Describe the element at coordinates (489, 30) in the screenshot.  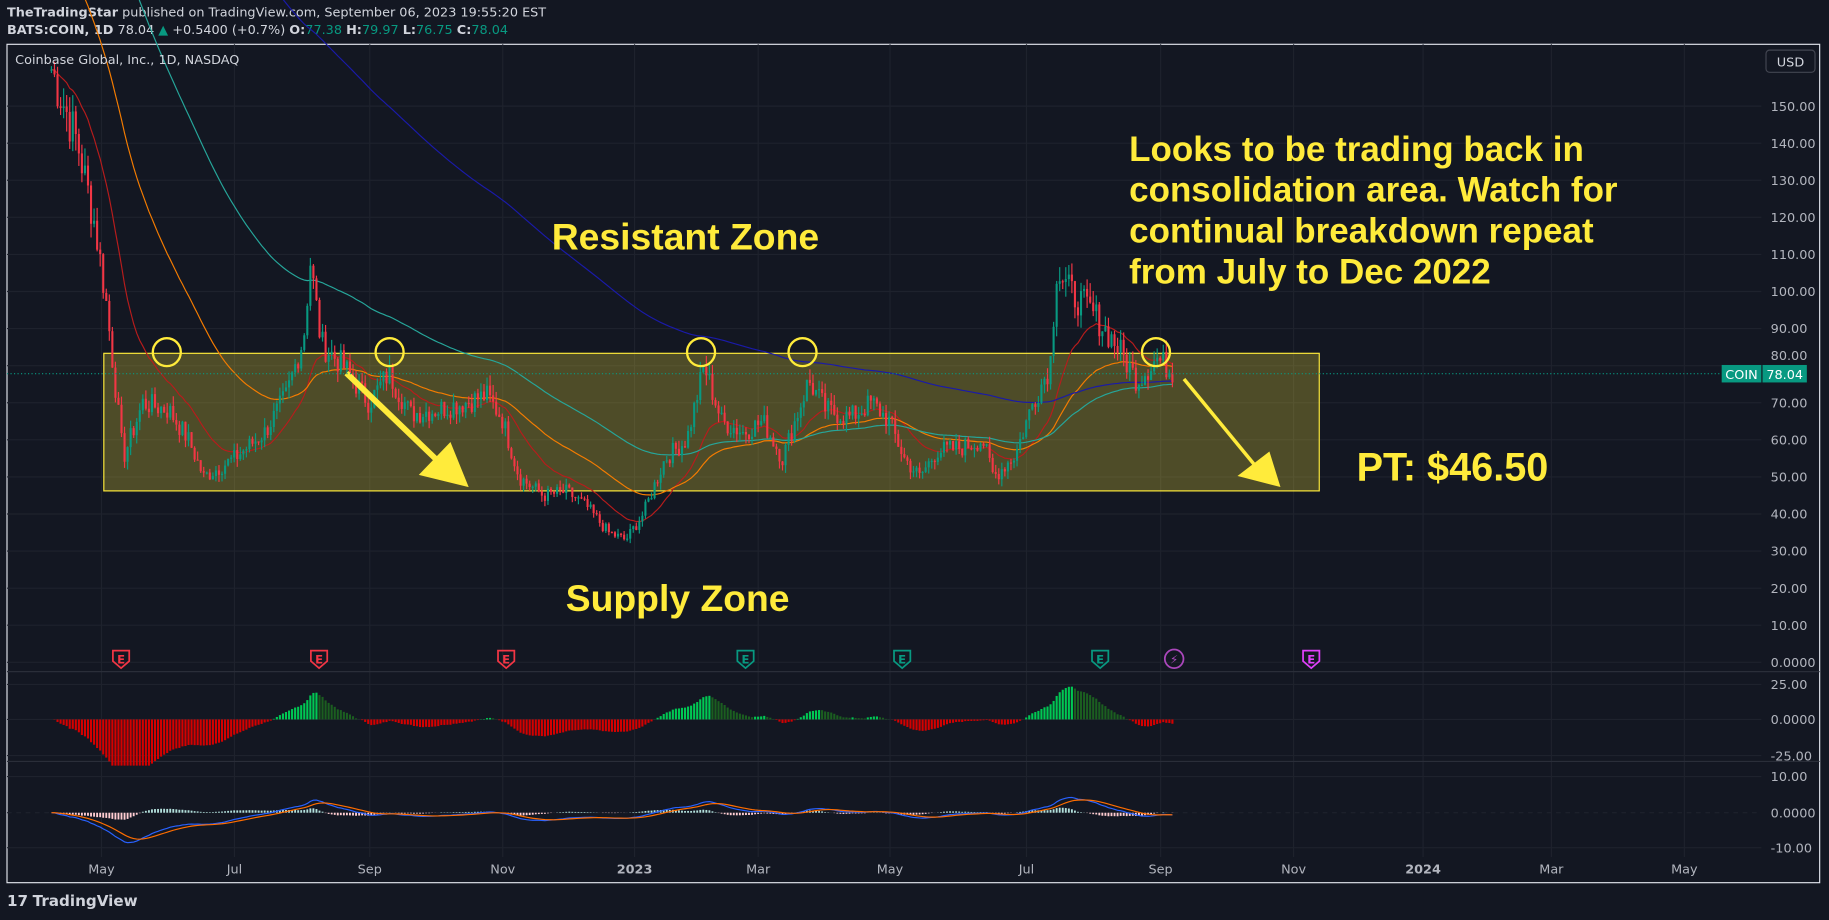
I see `close: 78.04` at that location.